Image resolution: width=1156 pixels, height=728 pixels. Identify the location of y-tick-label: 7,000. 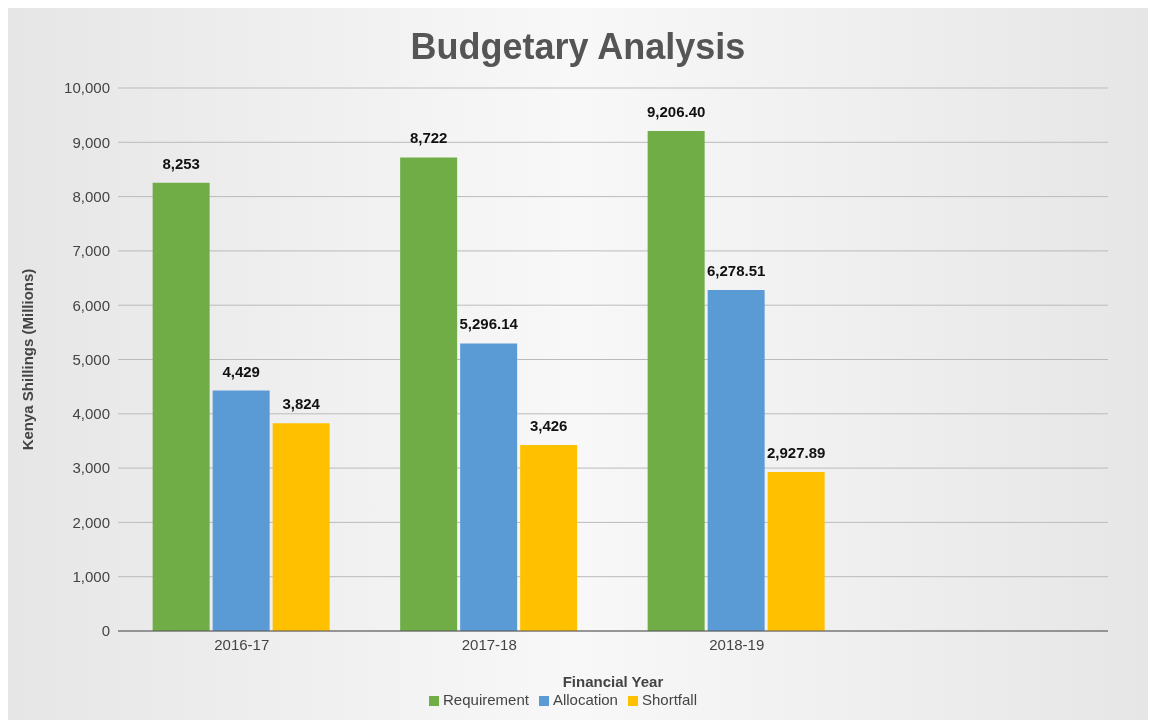
(91, 251).